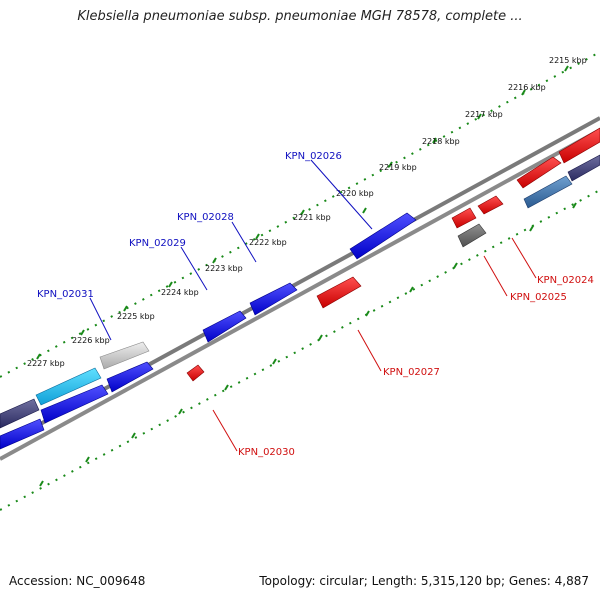 The image size is (600, 600). I want to click on scale-label: 2225 kbp, so click(136, 316).